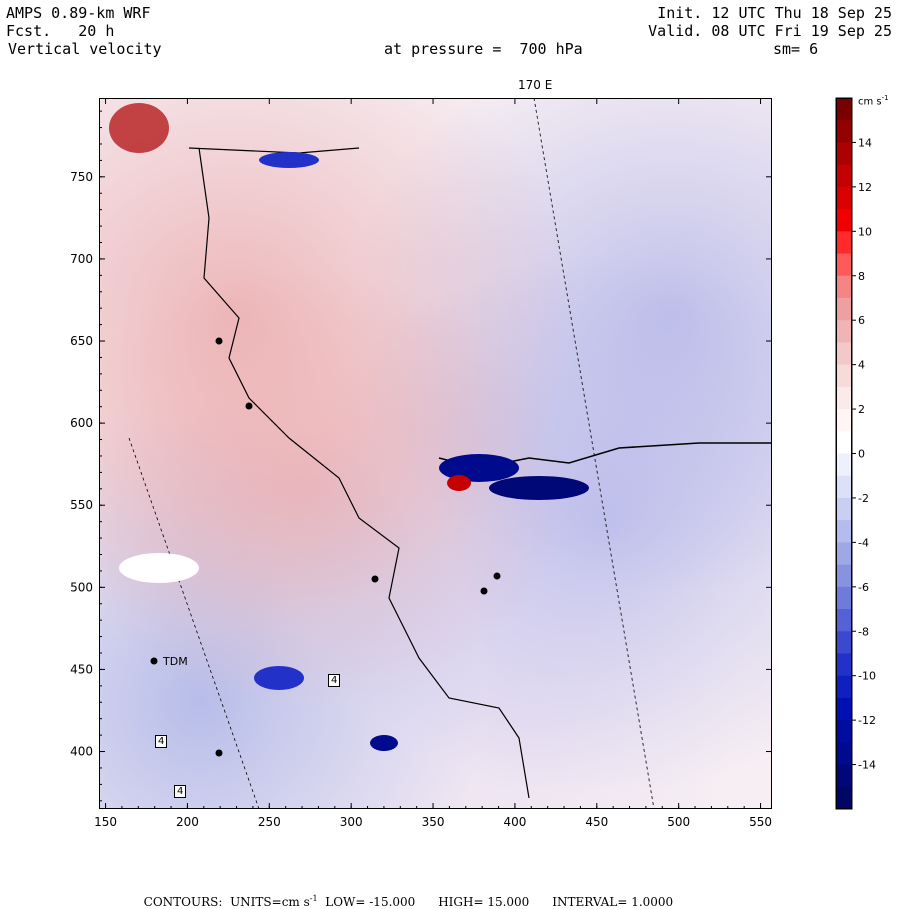  What do you see at coordinates (873, 100) in the screenshot?
I see `colorbar-units: cm s-1` at bounding box center [873, 100].